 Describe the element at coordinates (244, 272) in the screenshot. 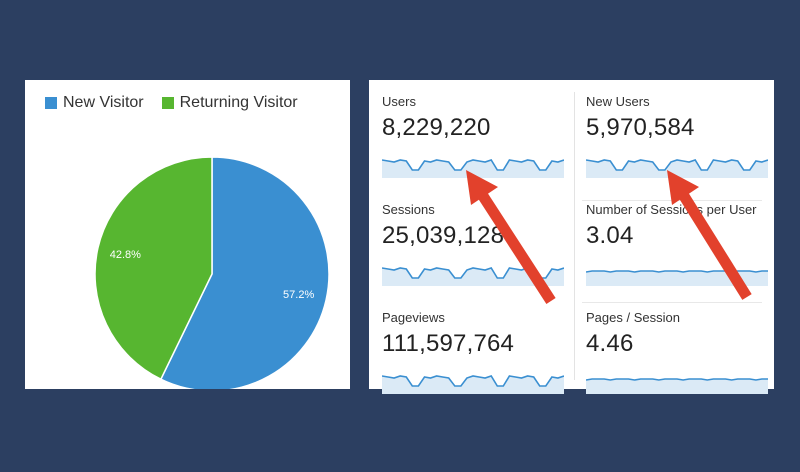

I see `pie-slice-new-visitor` at that location.